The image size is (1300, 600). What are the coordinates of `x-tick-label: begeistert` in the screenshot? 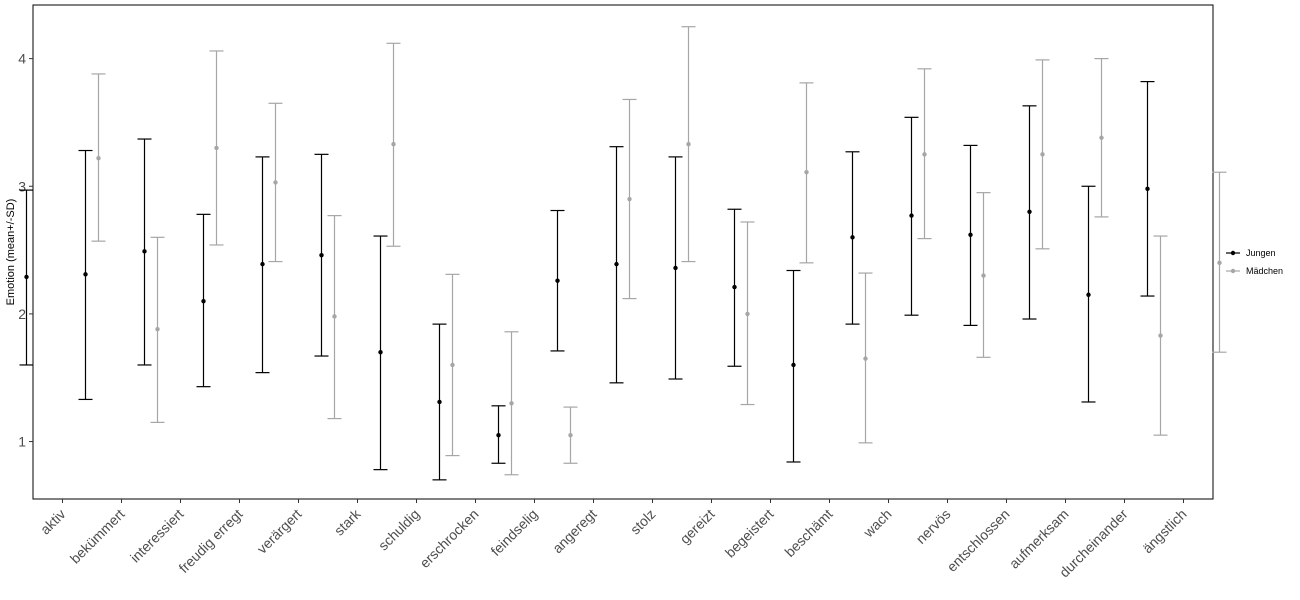 It's located at (749, 533).